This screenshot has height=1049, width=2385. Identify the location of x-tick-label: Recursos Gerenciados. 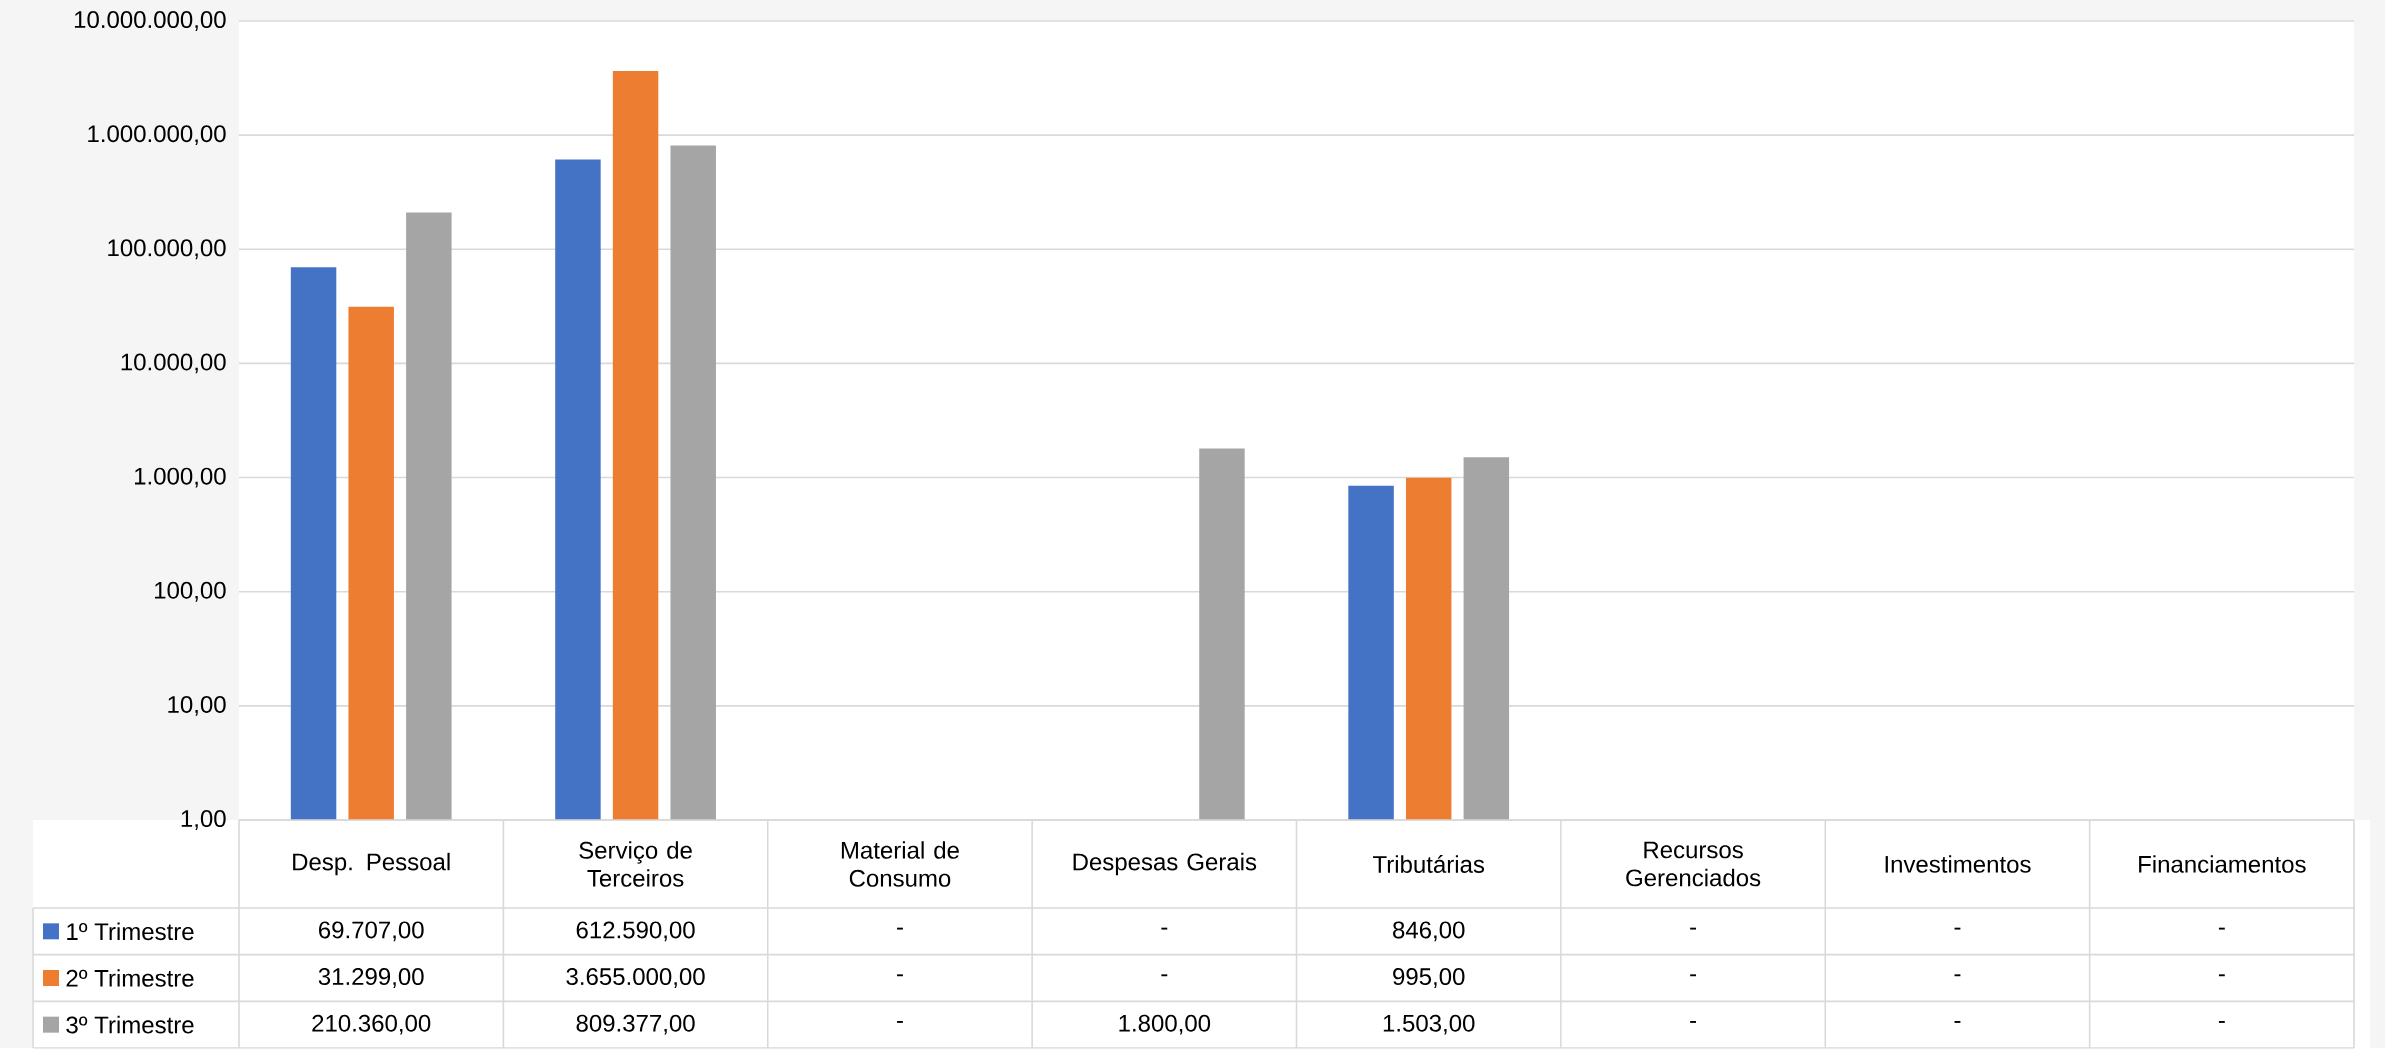
(1693, 864).